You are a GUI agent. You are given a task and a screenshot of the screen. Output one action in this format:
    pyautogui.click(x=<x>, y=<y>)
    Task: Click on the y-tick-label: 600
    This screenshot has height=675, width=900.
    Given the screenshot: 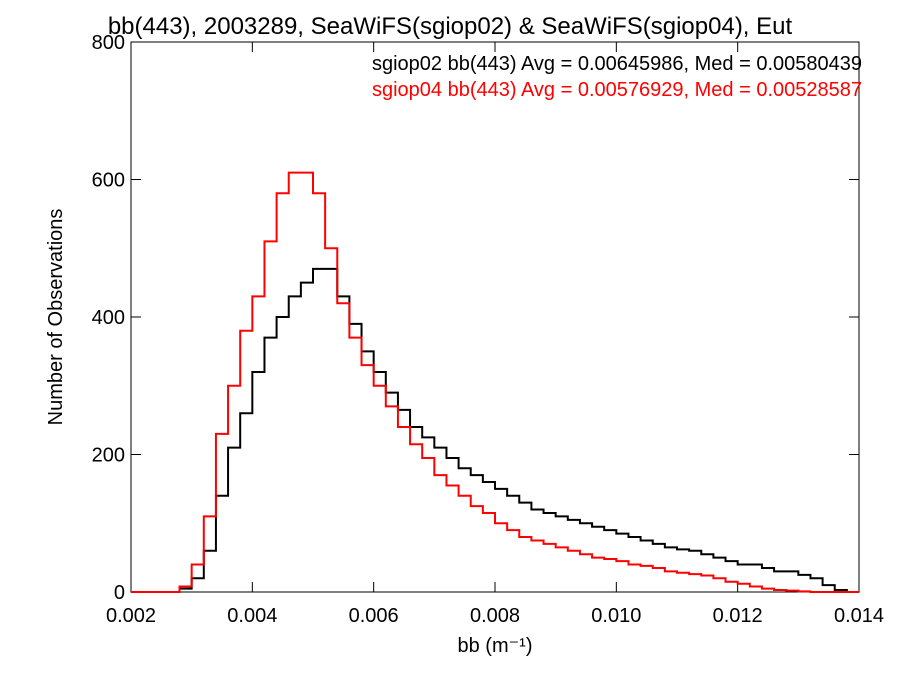 What is the action you would take?
    pyautogui.click(x=108, y=181)
    